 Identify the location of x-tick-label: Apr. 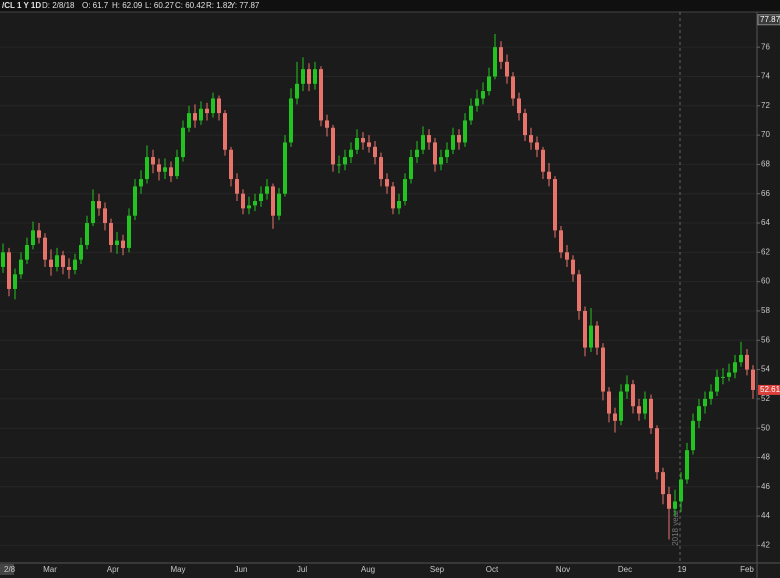
(113, 569).